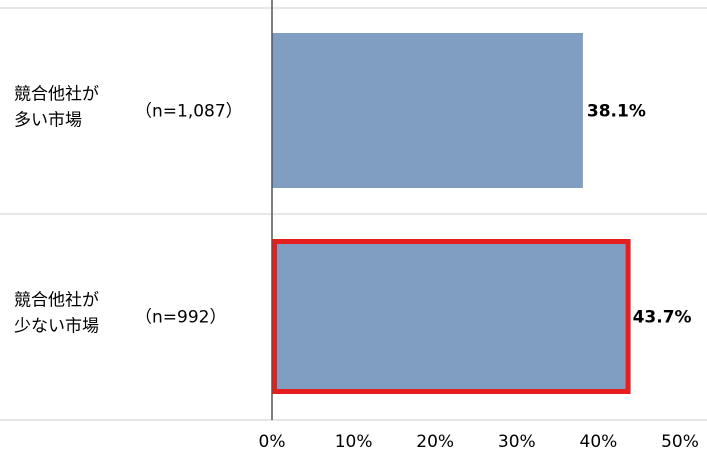 This screenshot has width=707, height=454. I want to click on value-label: 43.7%, so click(662, 318).